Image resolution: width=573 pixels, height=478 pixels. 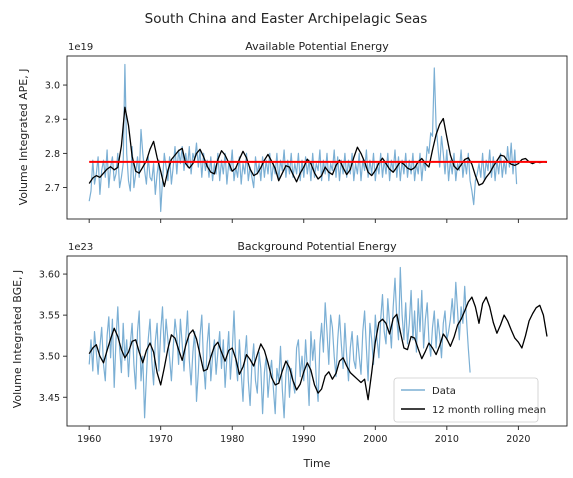 I want to click on x-axis-label: Time, so click(x=317, y=463).